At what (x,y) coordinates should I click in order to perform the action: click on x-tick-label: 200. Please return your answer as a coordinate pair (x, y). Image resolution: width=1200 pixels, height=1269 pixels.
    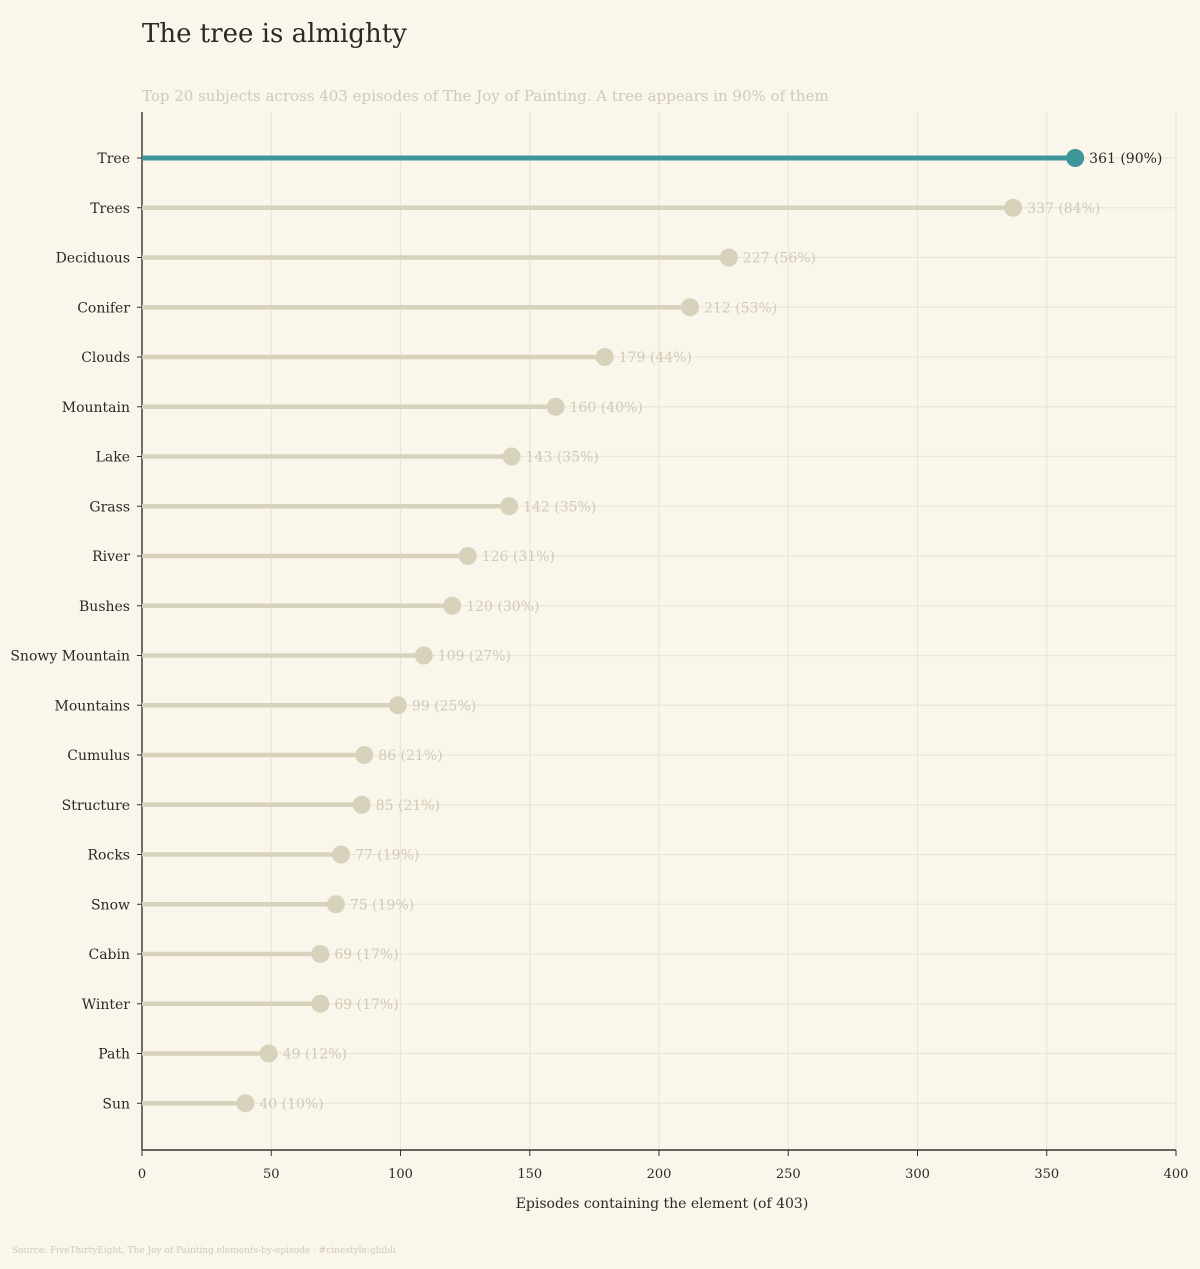
    Looking at the image, I should click on (659, 1174).